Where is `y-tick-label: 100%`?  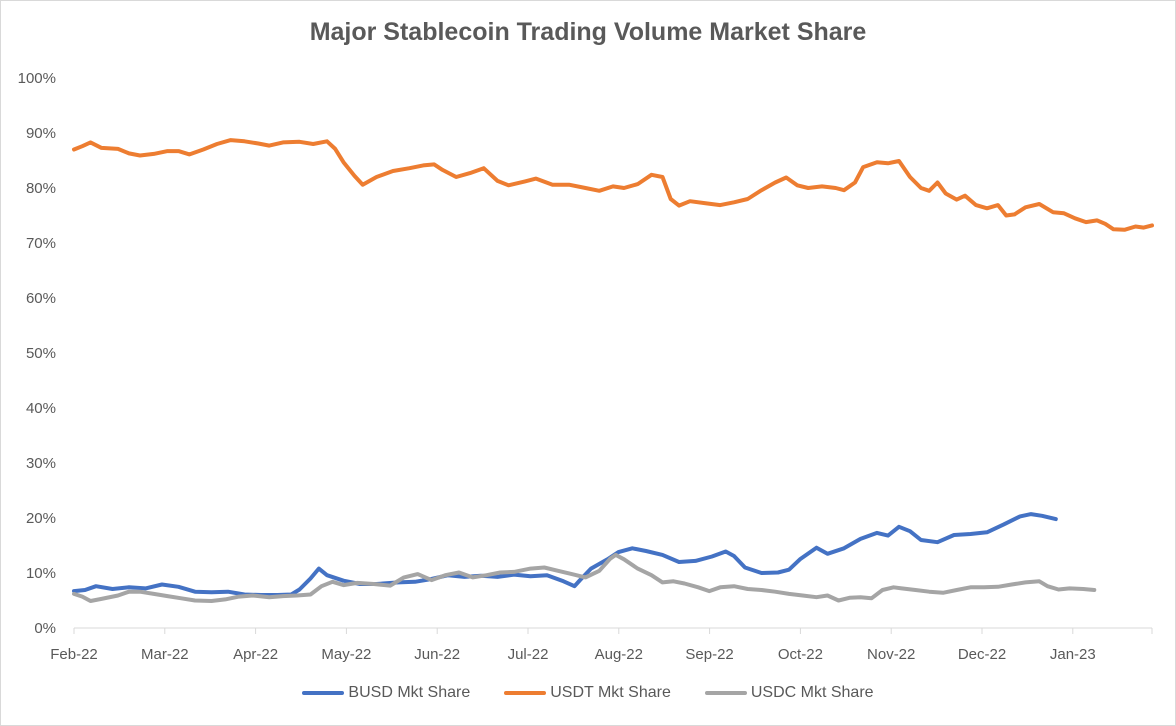 y-tick-label: 100% is located at coordinates (37, 78).